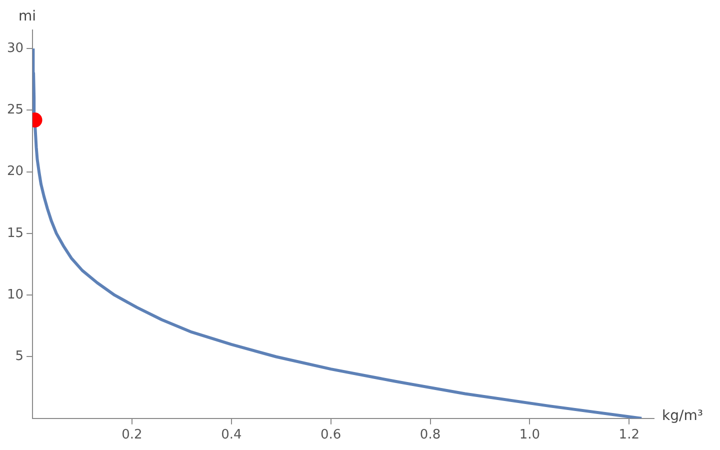 The image size is (720, 450). Describe the element at coordinates (15, 233) in the screenshot. I see `y-tick-label: 15` at that location.